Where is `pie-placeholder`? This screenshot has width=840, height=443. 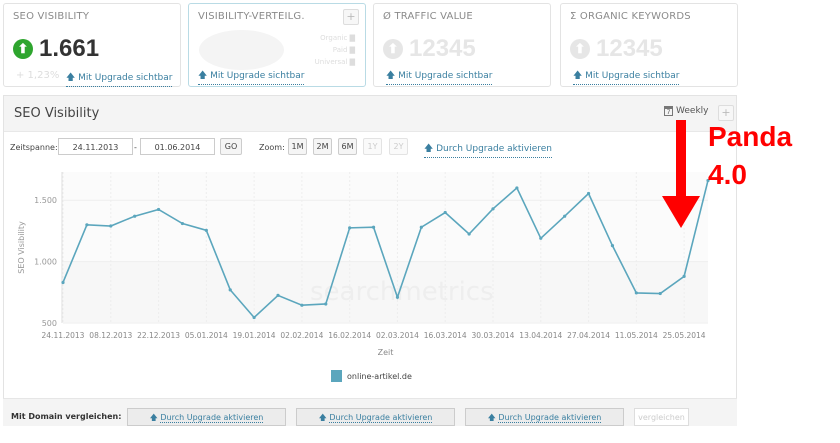 pie-placeholder is located at coordinates (241, 50).